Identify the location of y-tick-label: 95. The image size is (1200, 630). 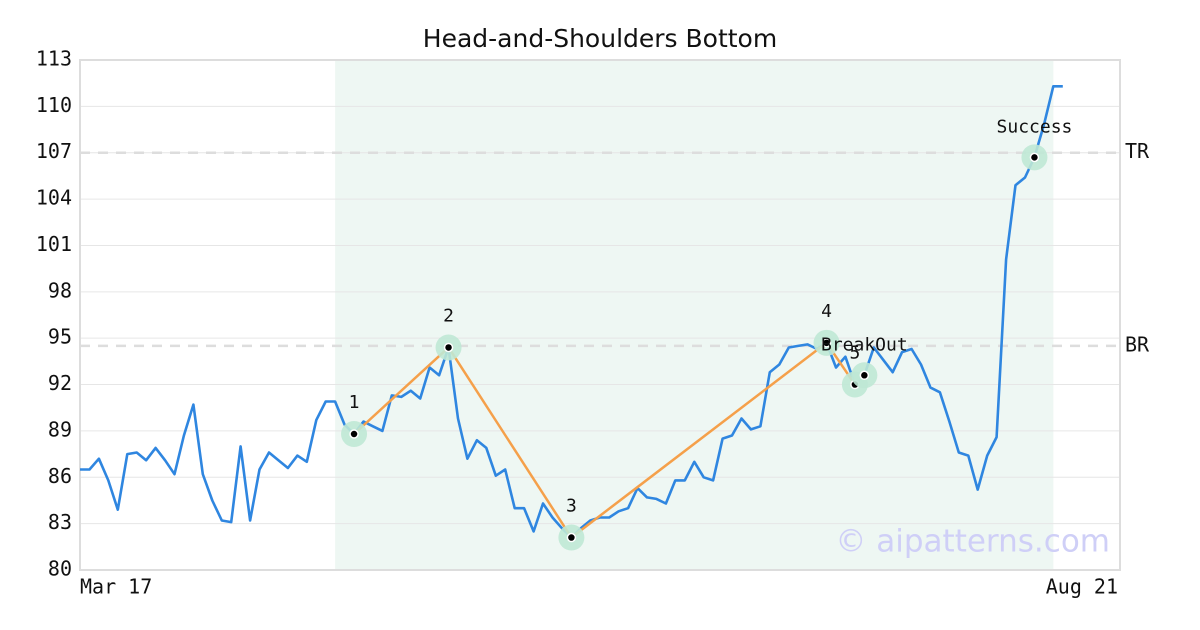
(60, 337).